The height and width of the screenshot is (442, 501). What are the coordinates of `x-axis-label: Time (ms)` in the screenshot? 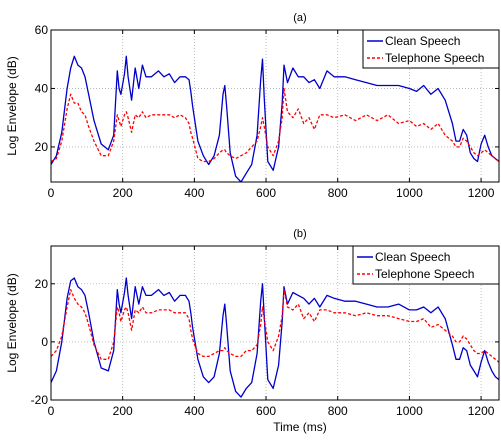 It's located at (300, 427).